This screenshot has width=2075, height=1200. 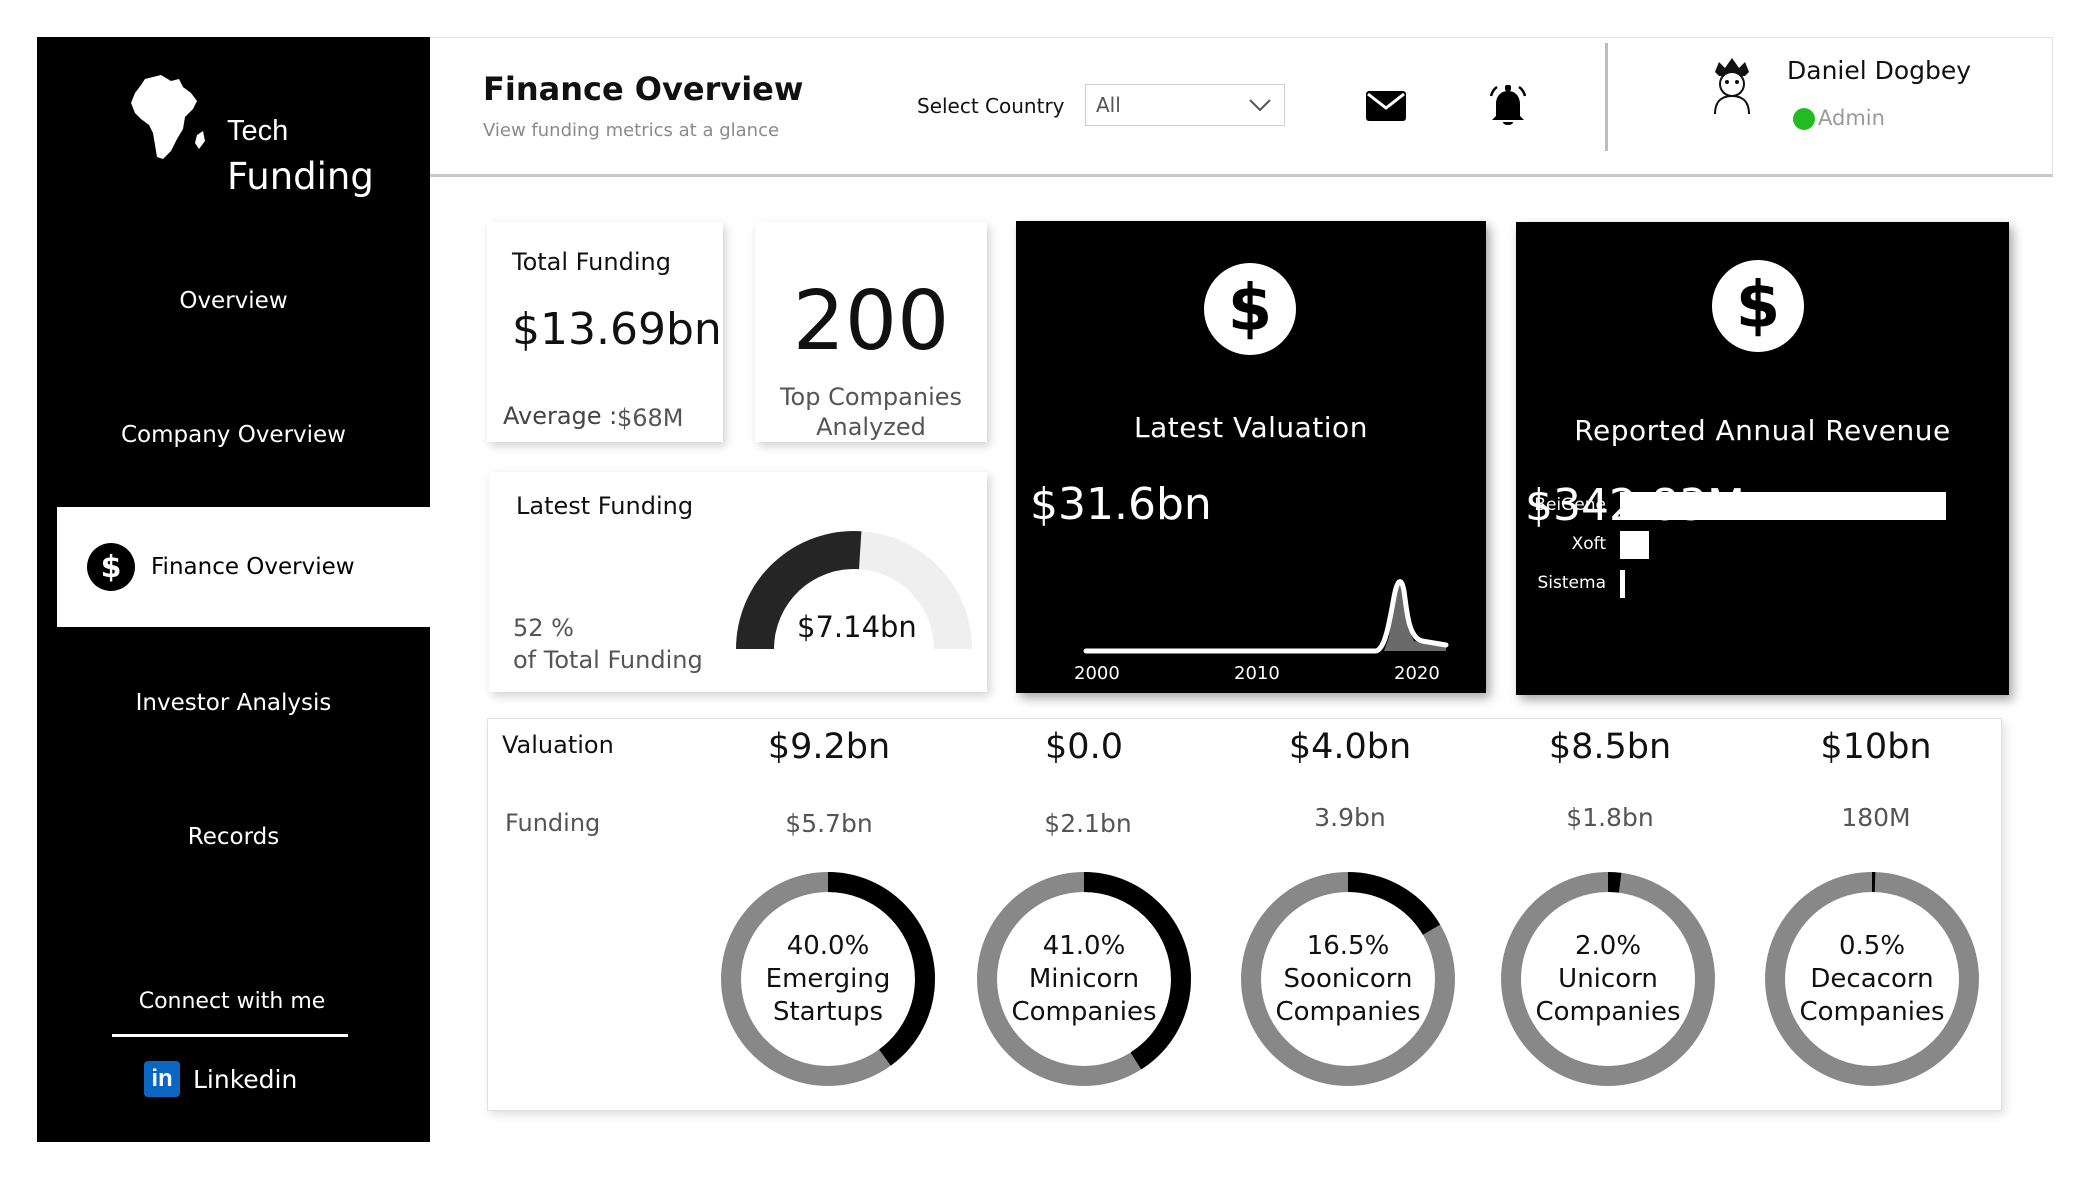 I want to click on donut-label-pct: 40.0%, so click(x=828, y=945).